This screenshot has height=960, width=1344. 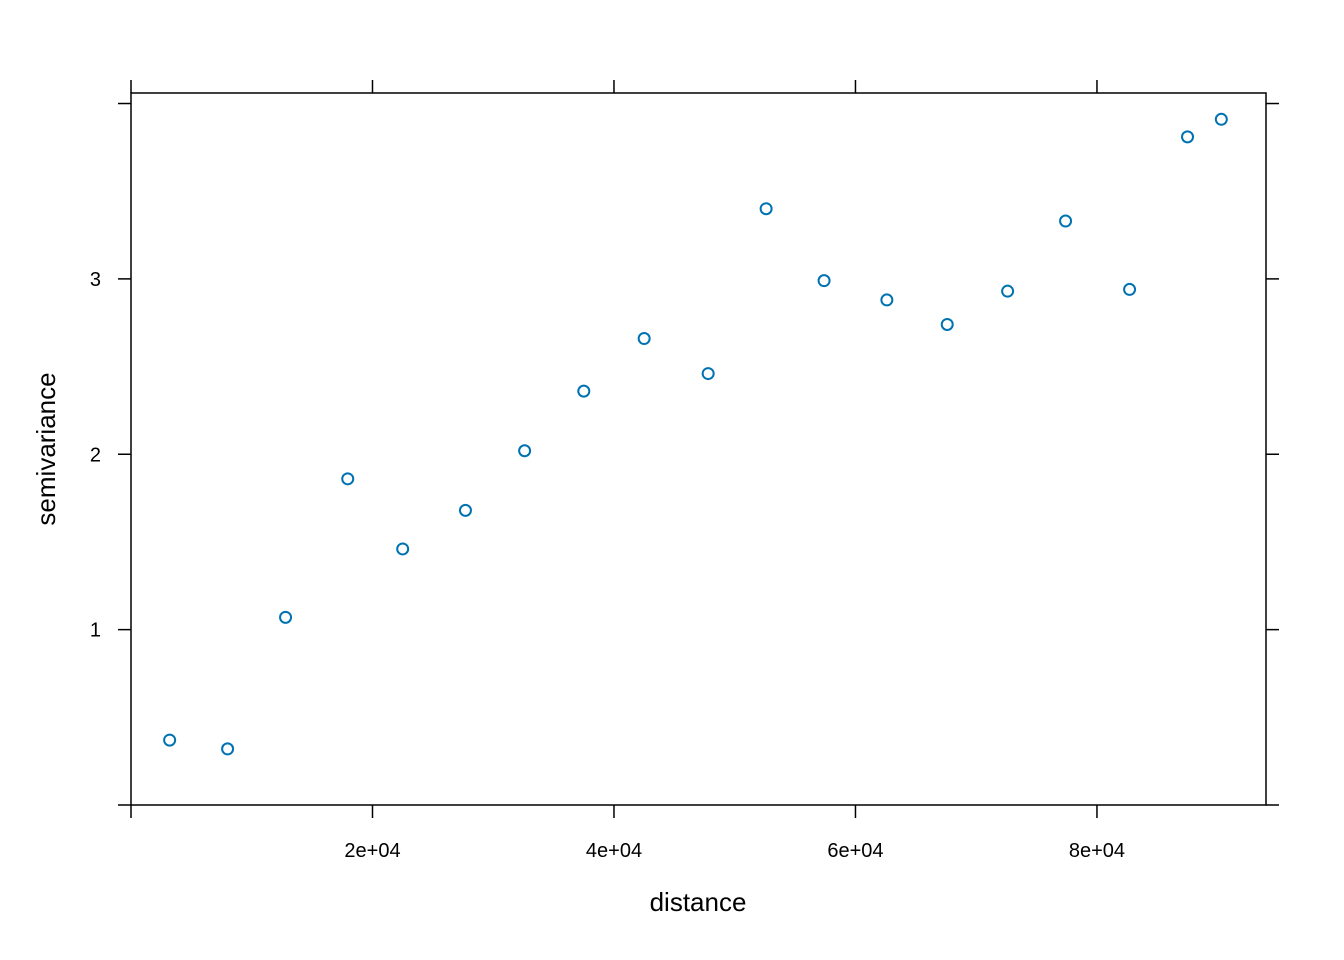 What do you see at coordinates (855, 851) in the screenshot?
I see `x-tick-label: 6e+04` at bounding box center [855, 851].